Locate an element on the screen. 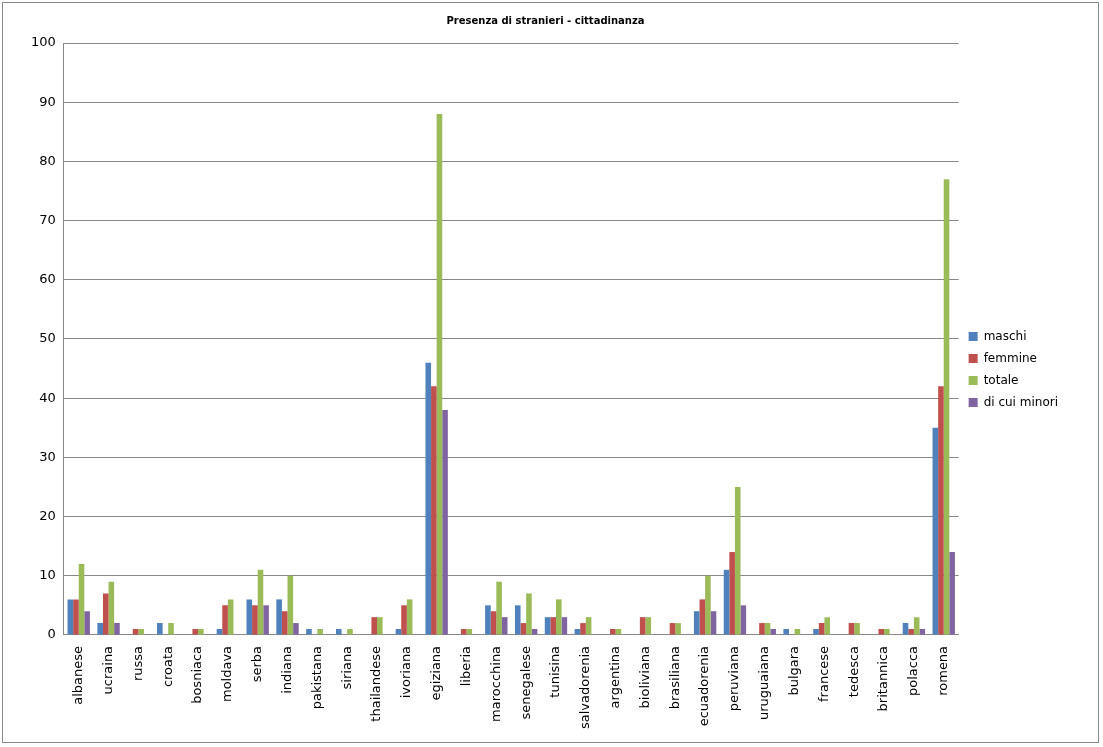  x-tick-label: ecuadorenia is located at coordinates (704, 686).